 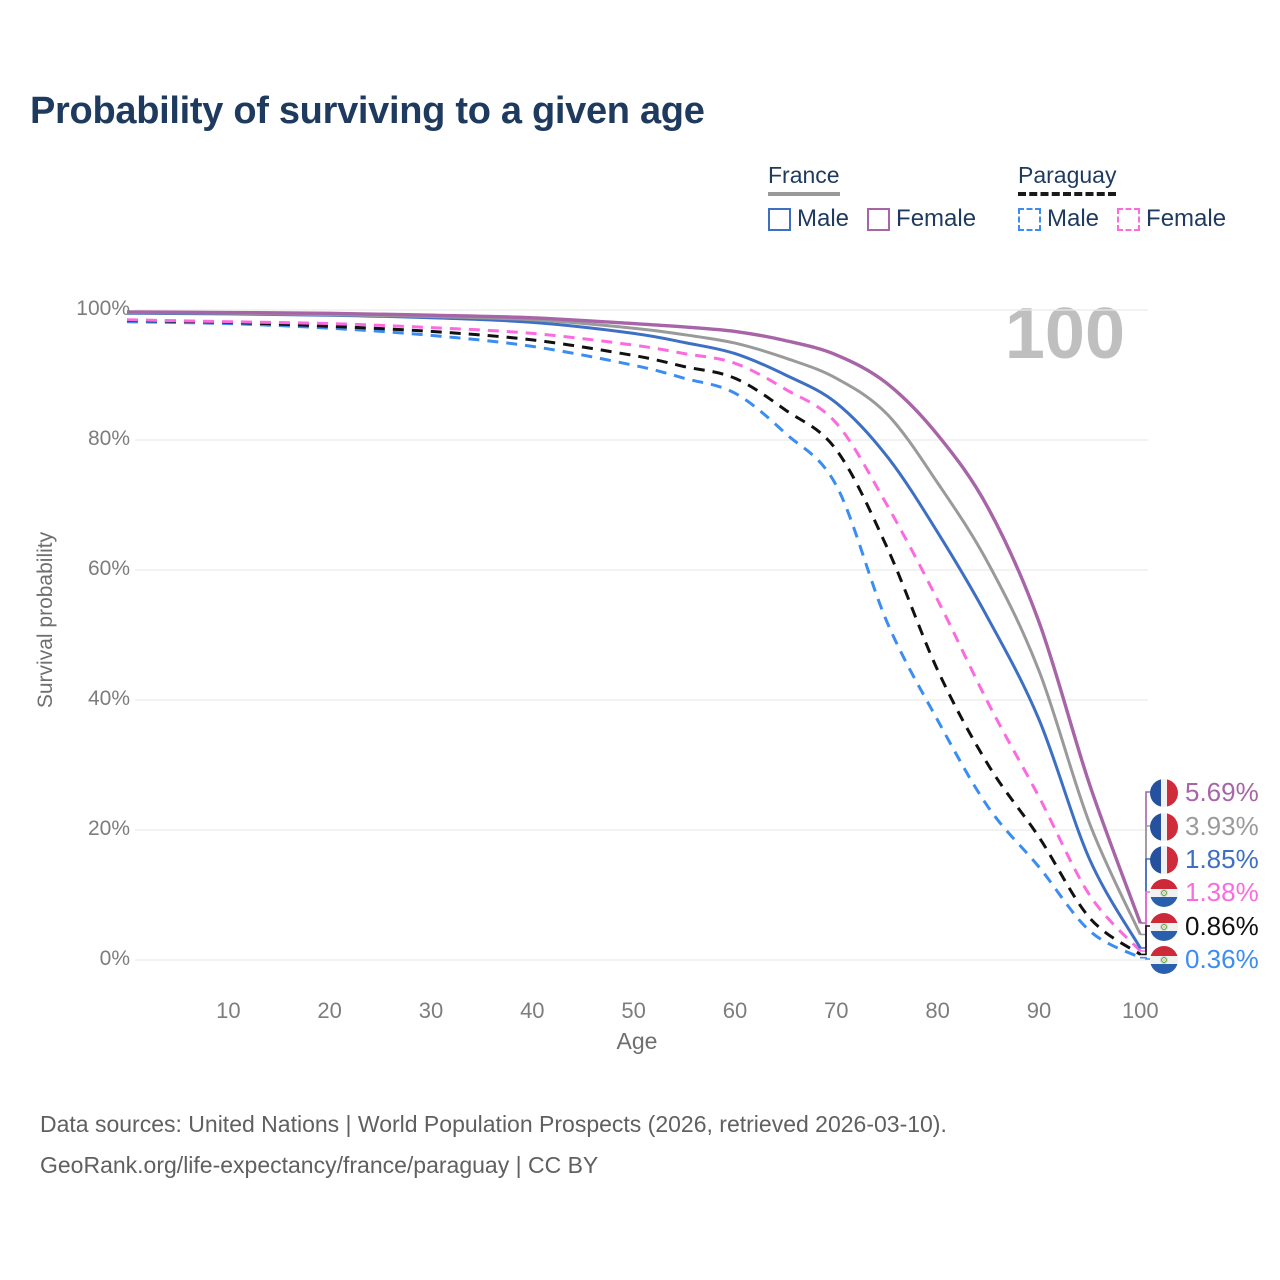 What do you see at coordinates (633, 1010) in the screenshot?
I see `x-tick-label: 50` at bounding box center [633, 1010].